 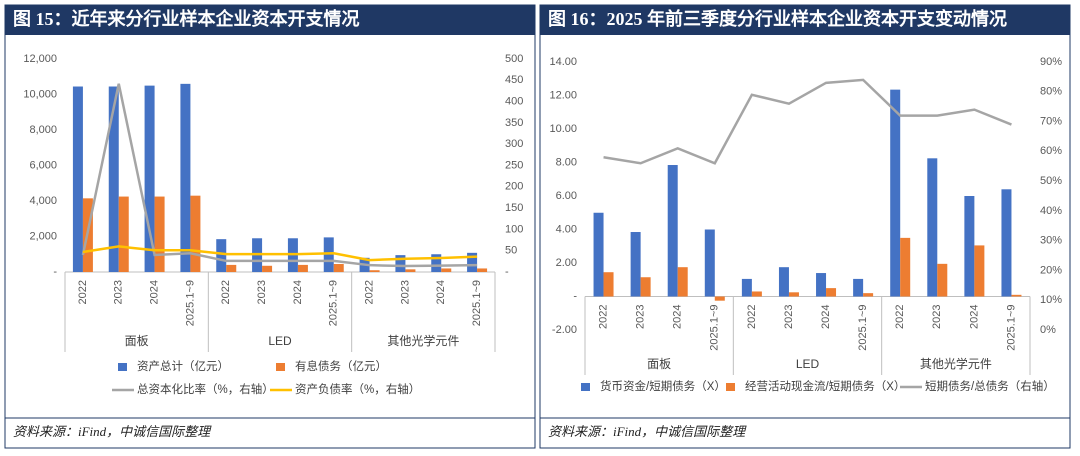 I want to click on header-bar, so click(x=805, y=20).